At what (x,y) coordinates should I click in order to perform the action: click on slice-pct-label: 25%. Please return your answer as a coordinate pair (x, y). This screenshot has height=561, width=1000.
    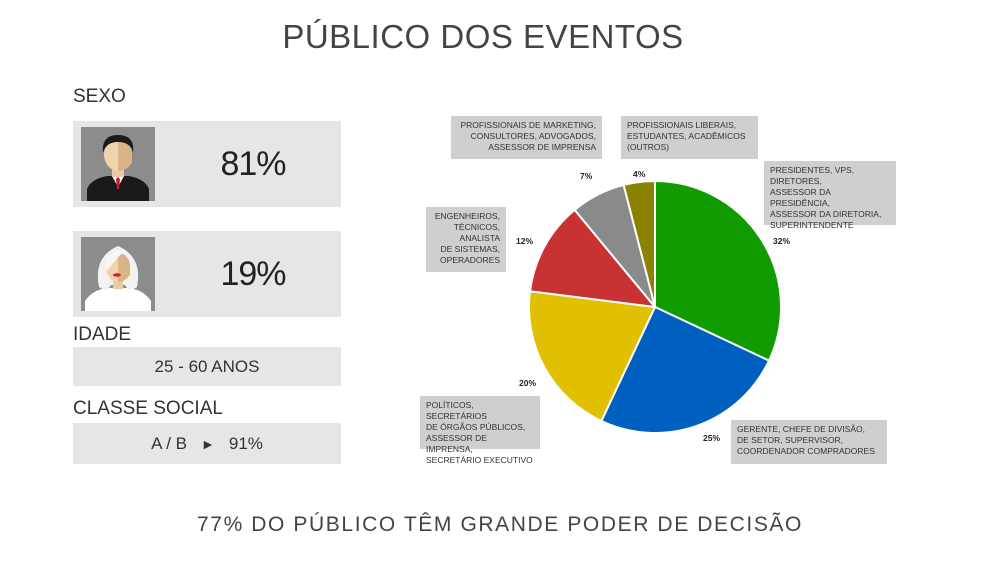
    Looking at the image, I should click on (712, 438).